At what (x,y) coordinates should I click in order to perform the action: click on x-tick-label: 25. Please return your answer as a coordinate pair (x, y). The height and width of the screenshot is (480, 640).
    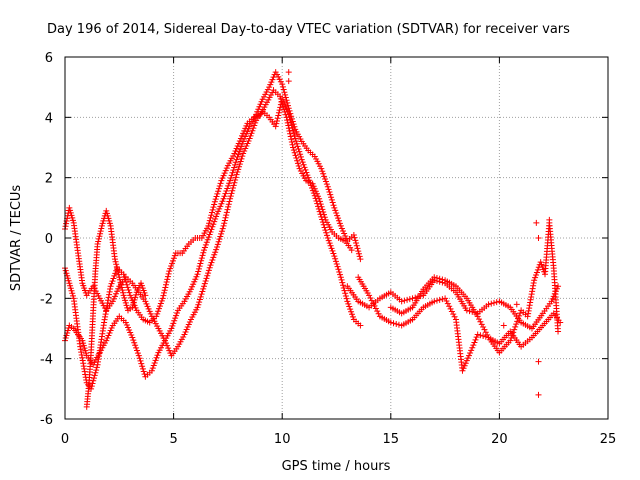
    Looking at the image, I should click on (608, 439).